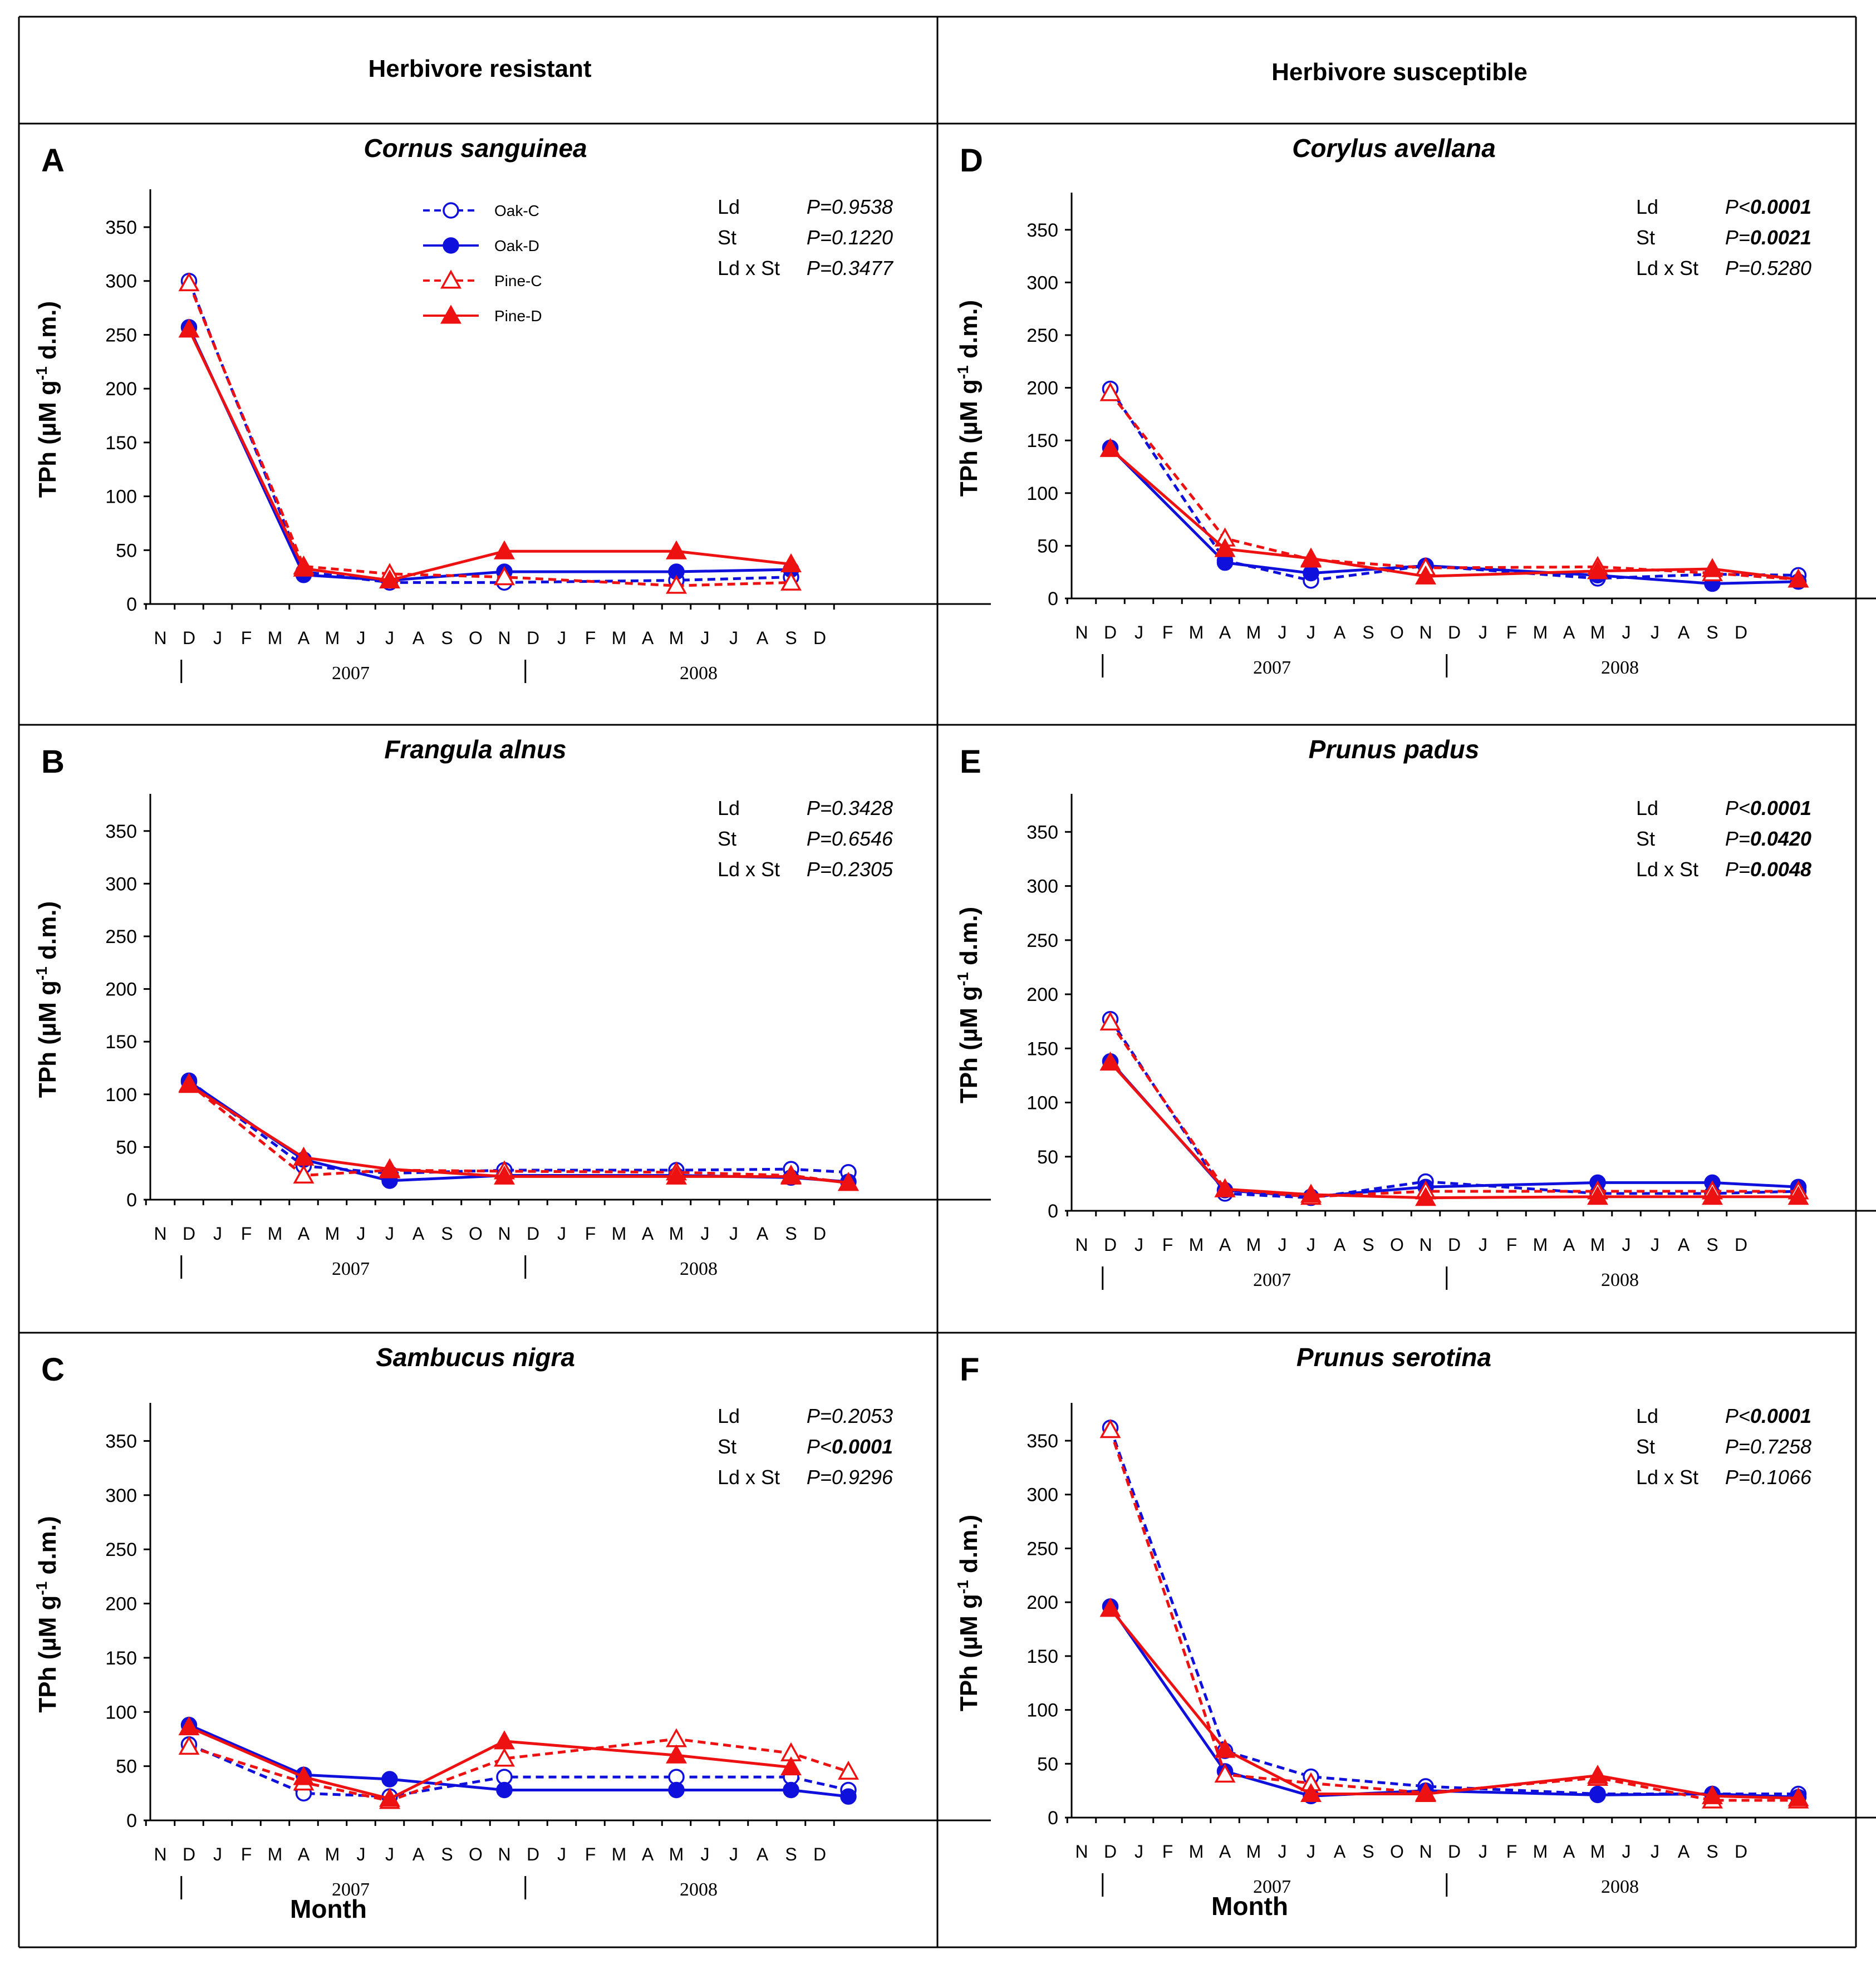 The width and height of the screenshot is (1876, 1964). What do you see at coordinates (1597, 1852) in the screenshot?
I see `panel-f-month-label: M` at bounding box center [1597, 1852].